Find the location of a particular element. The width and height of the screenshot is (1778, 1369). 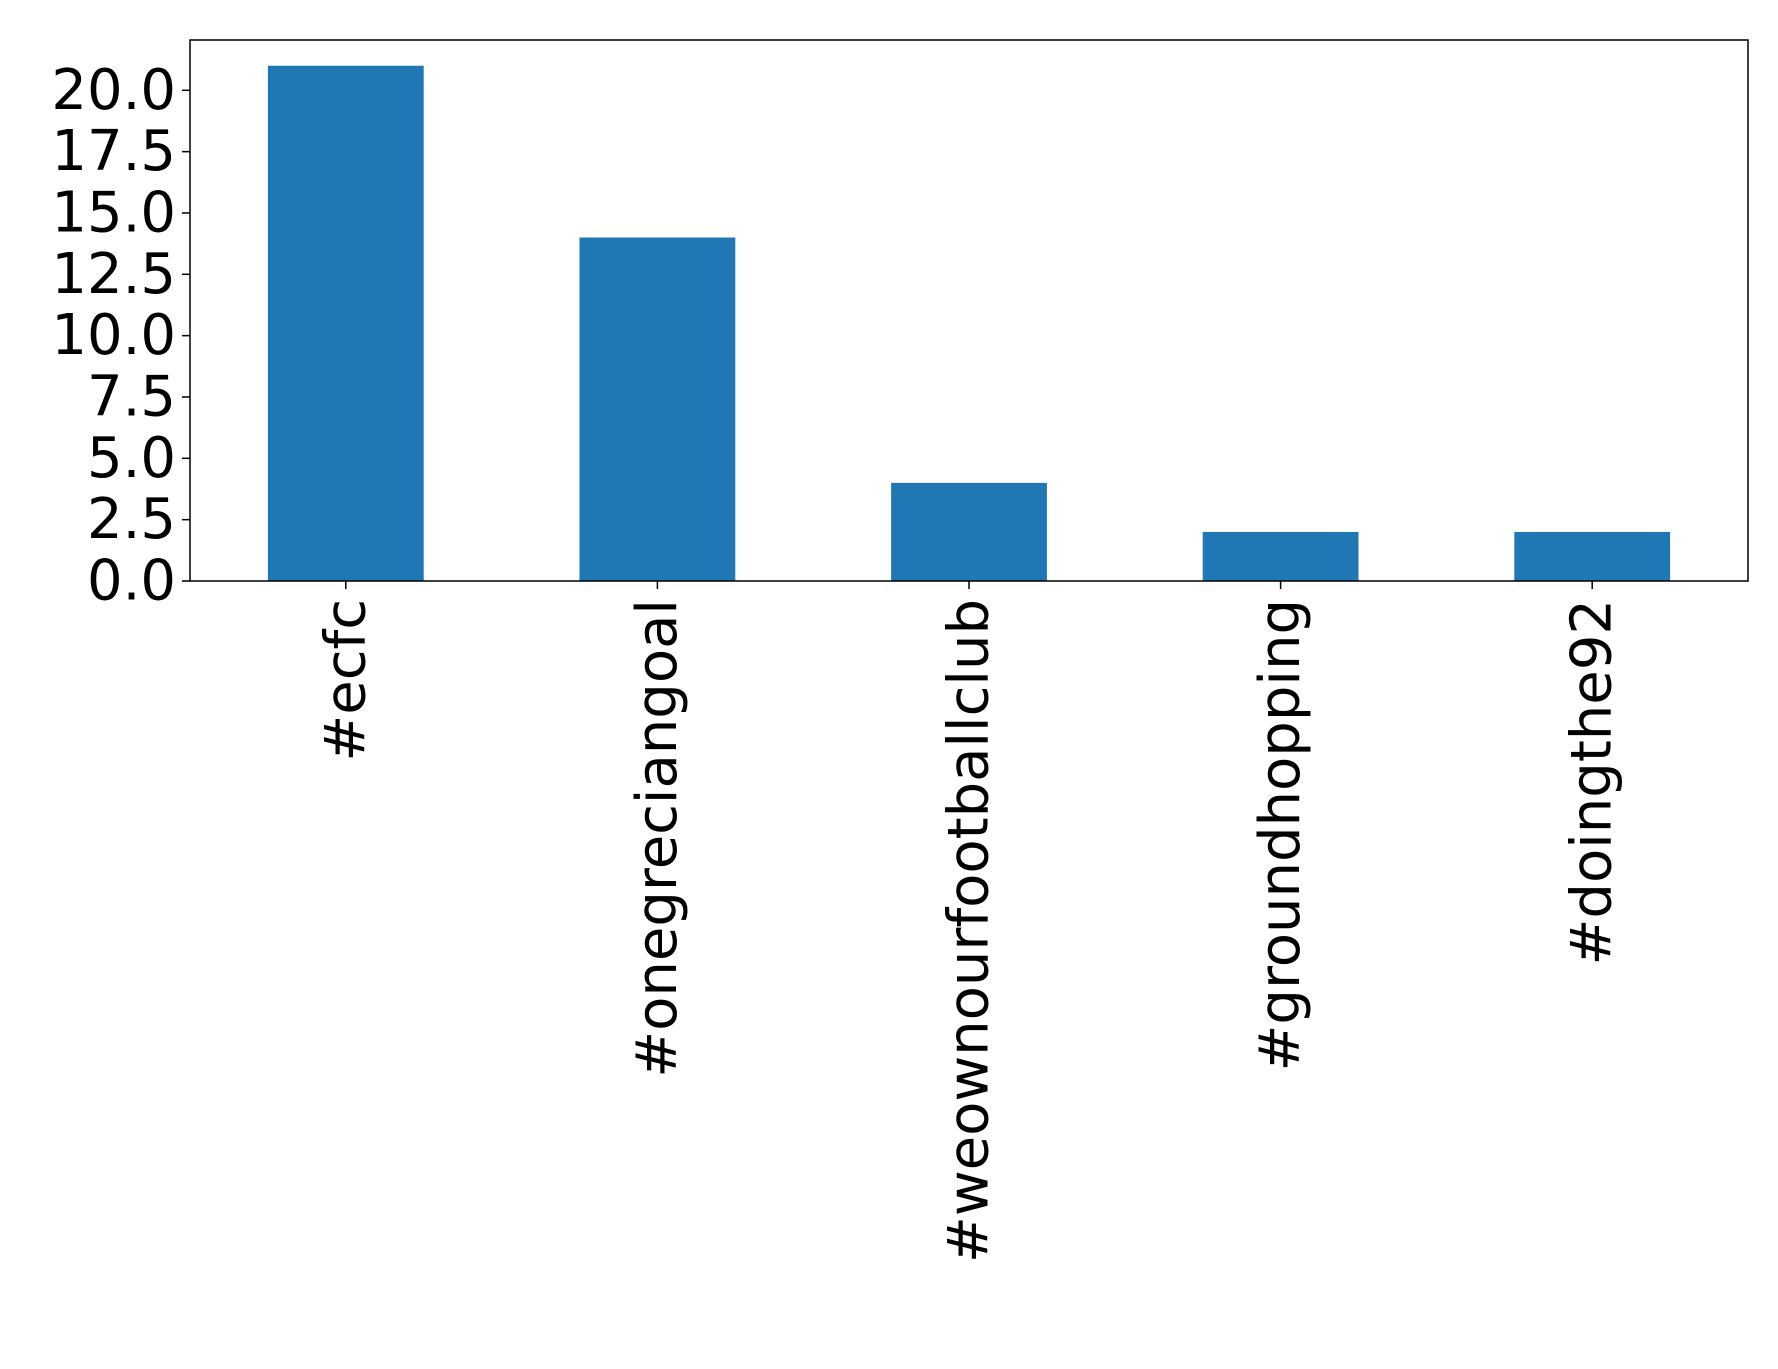

y-tick-label: 5.0 is located at coordinates (131, 458).